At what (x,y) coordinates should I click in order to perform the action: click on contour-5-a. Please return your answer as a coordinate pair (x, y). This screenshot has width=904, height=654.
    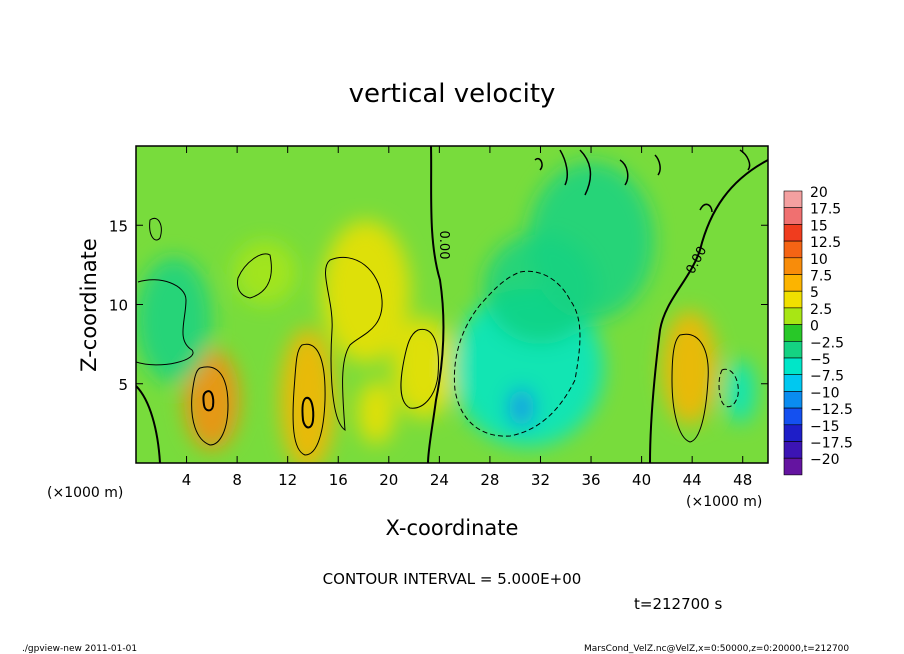
    Looking at the image, I should click on (210, 406).